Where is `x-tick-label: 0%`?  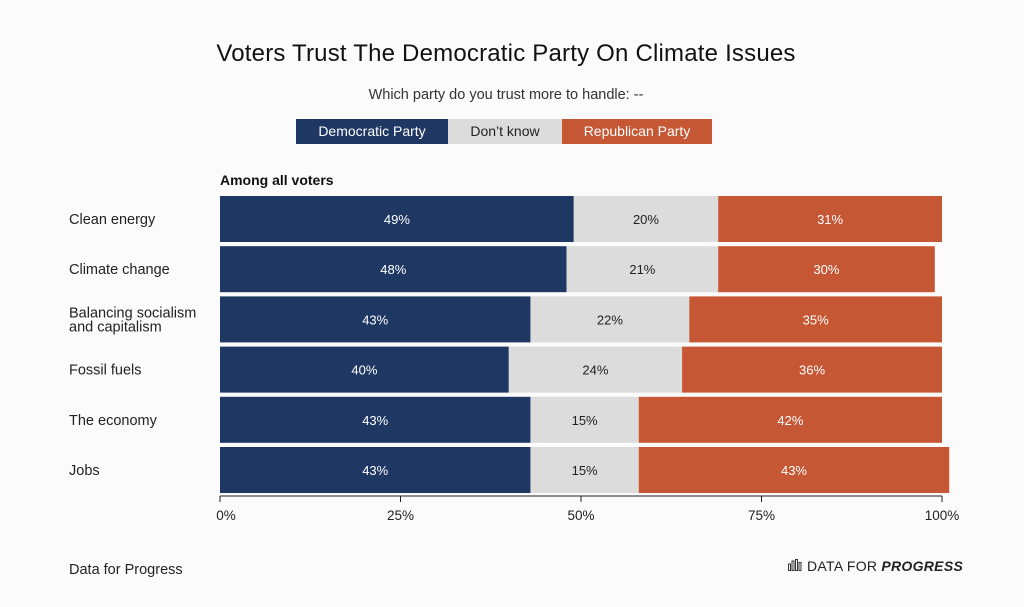 x-tick-label: 0% is located at coordinates (226, 515).